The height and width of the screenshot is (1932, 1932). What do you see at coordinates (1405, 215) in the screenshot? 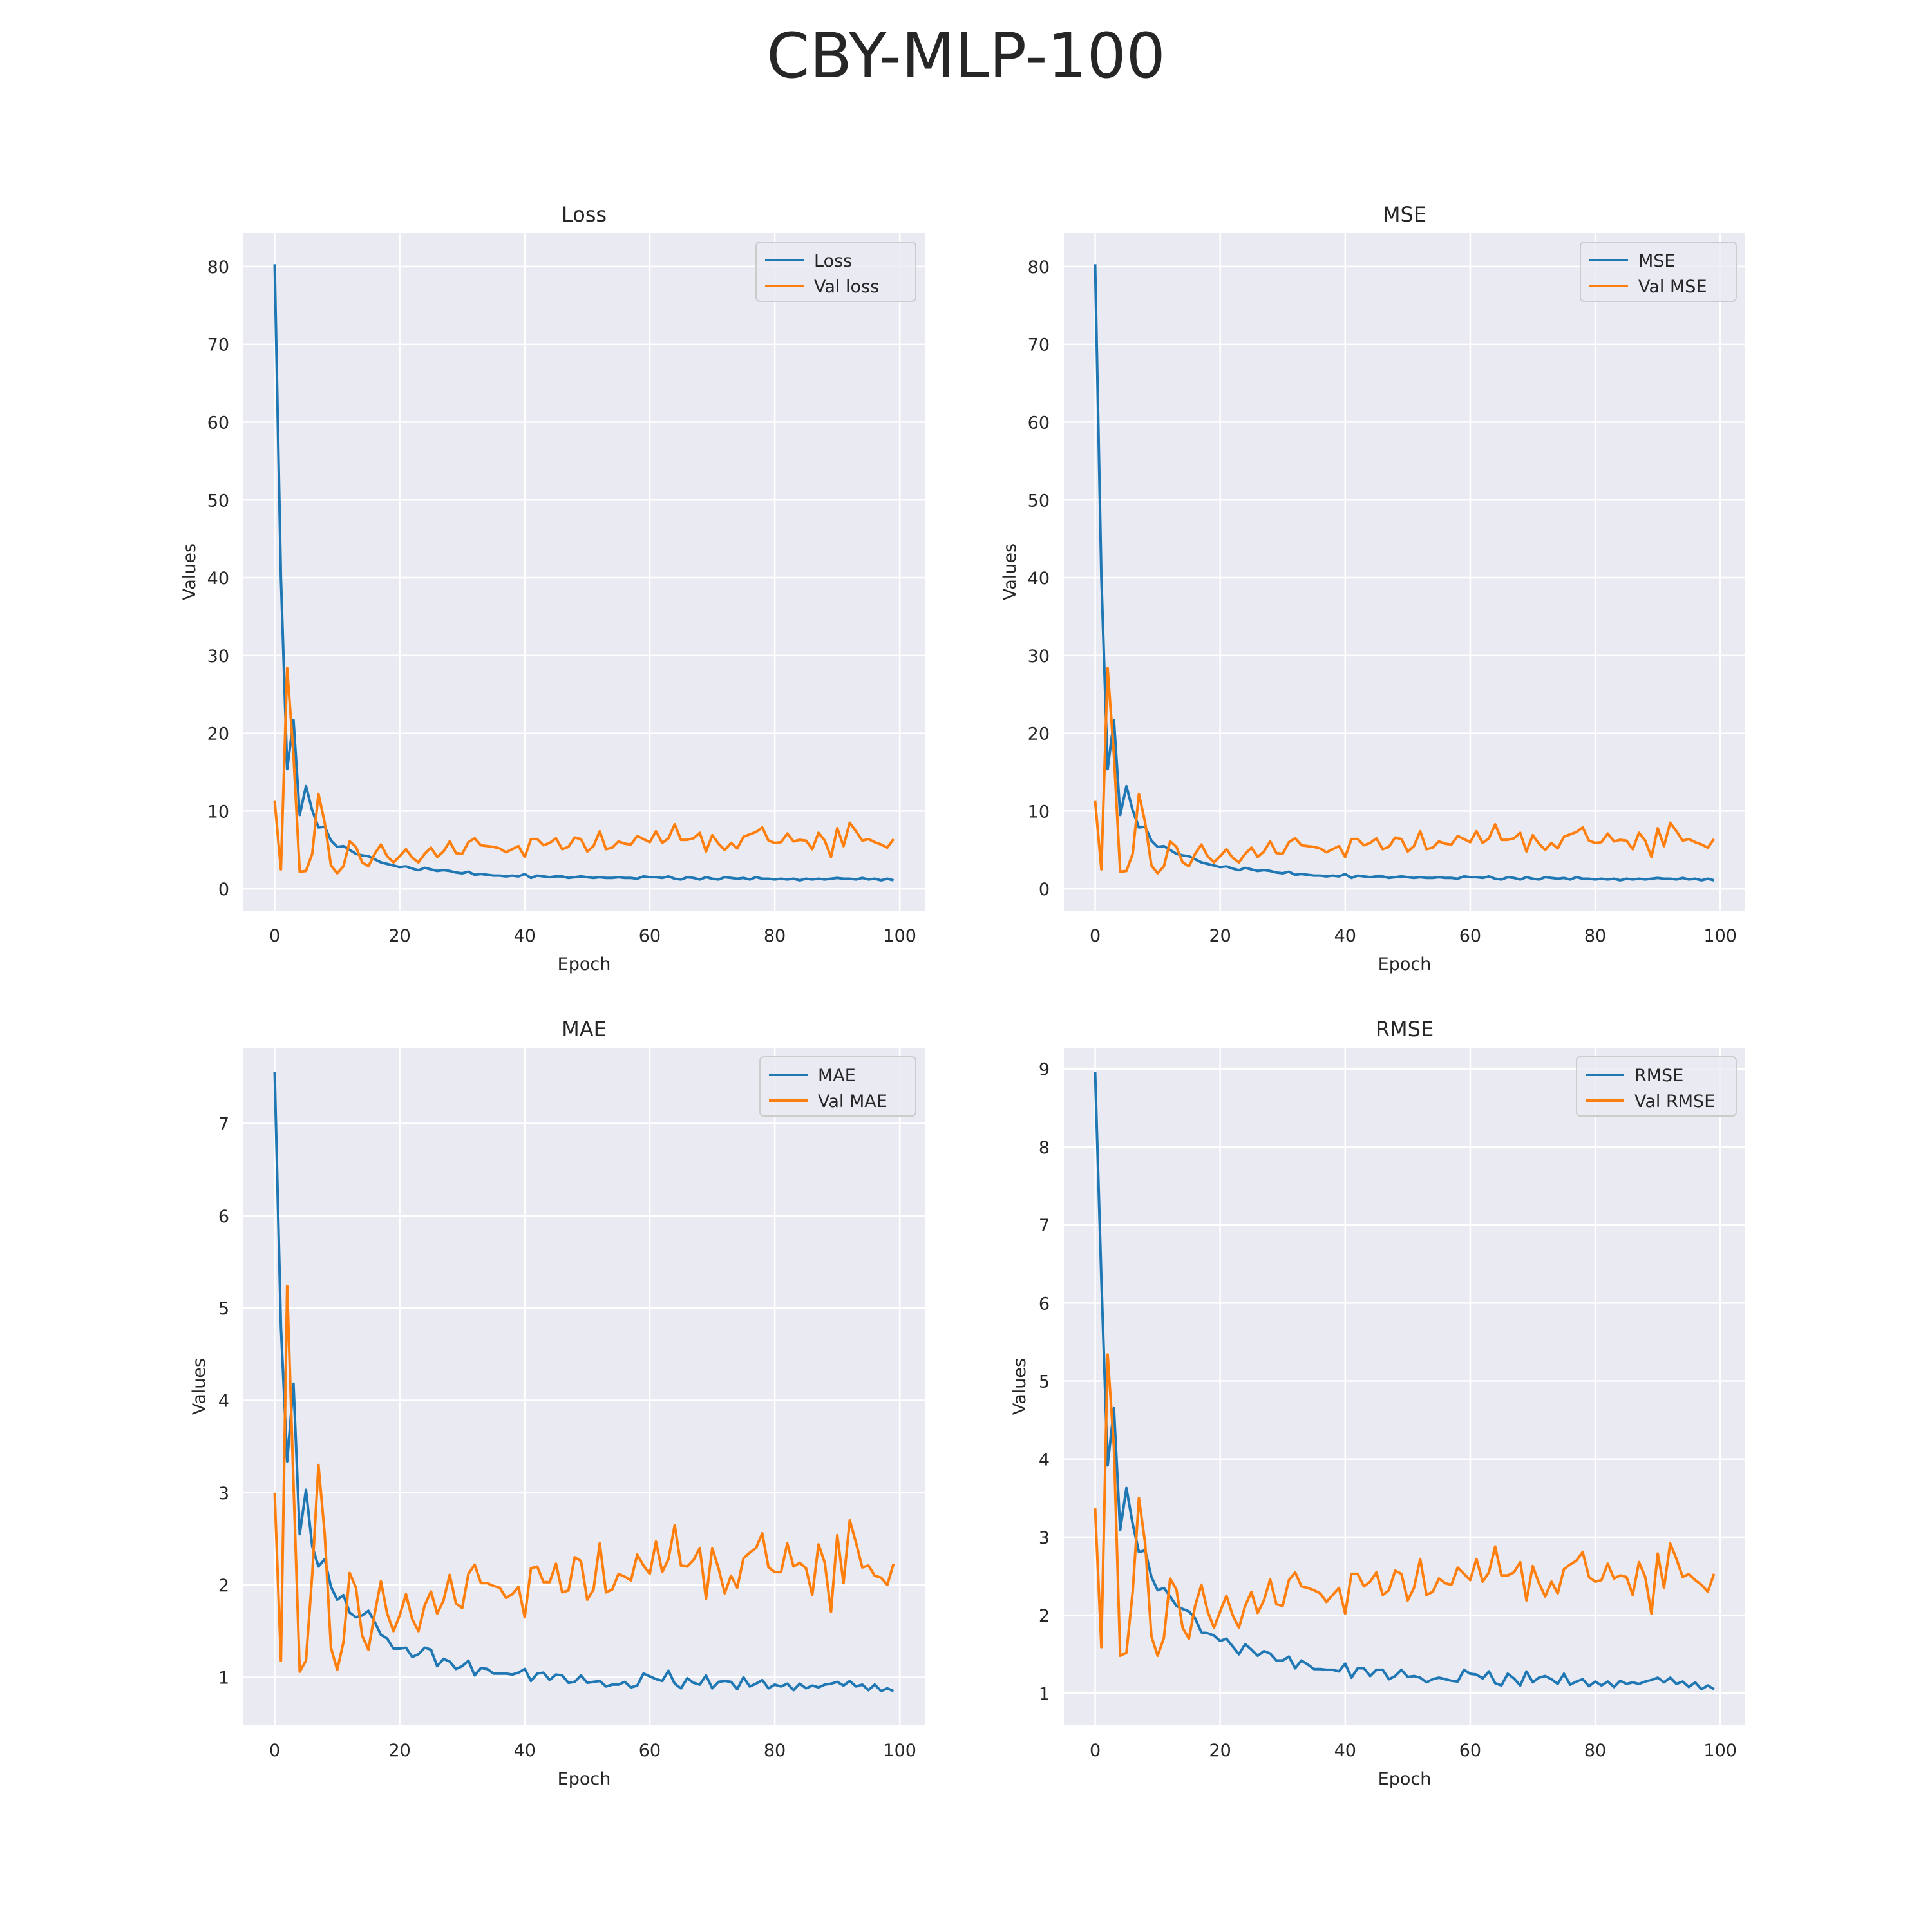
I see `chart-title: MSE` at bounding box center [1405, 215].